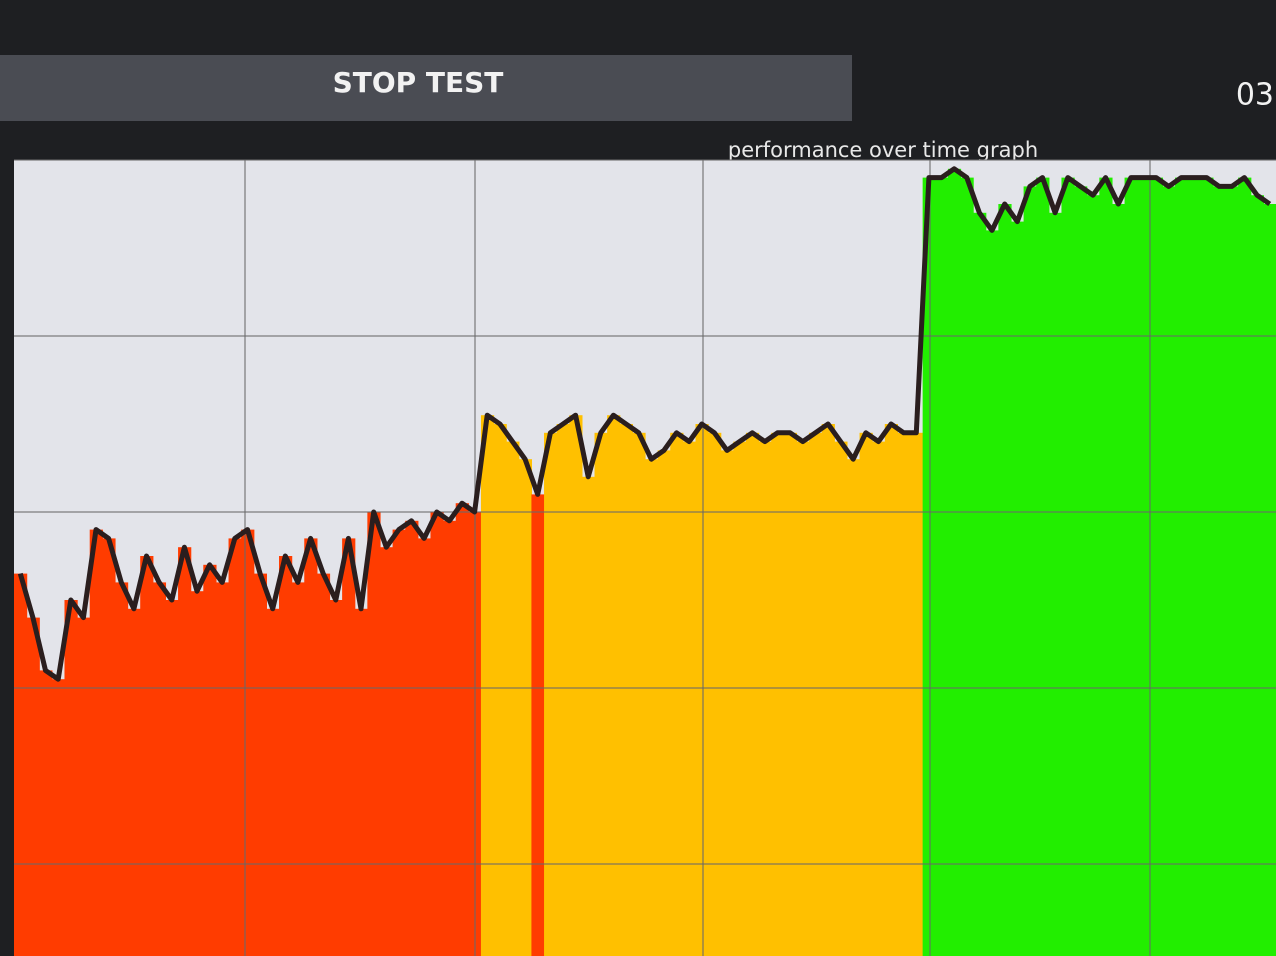 This screenshot has width=1276, height=956. I want to click on timer: 03, so click(1255, 95).